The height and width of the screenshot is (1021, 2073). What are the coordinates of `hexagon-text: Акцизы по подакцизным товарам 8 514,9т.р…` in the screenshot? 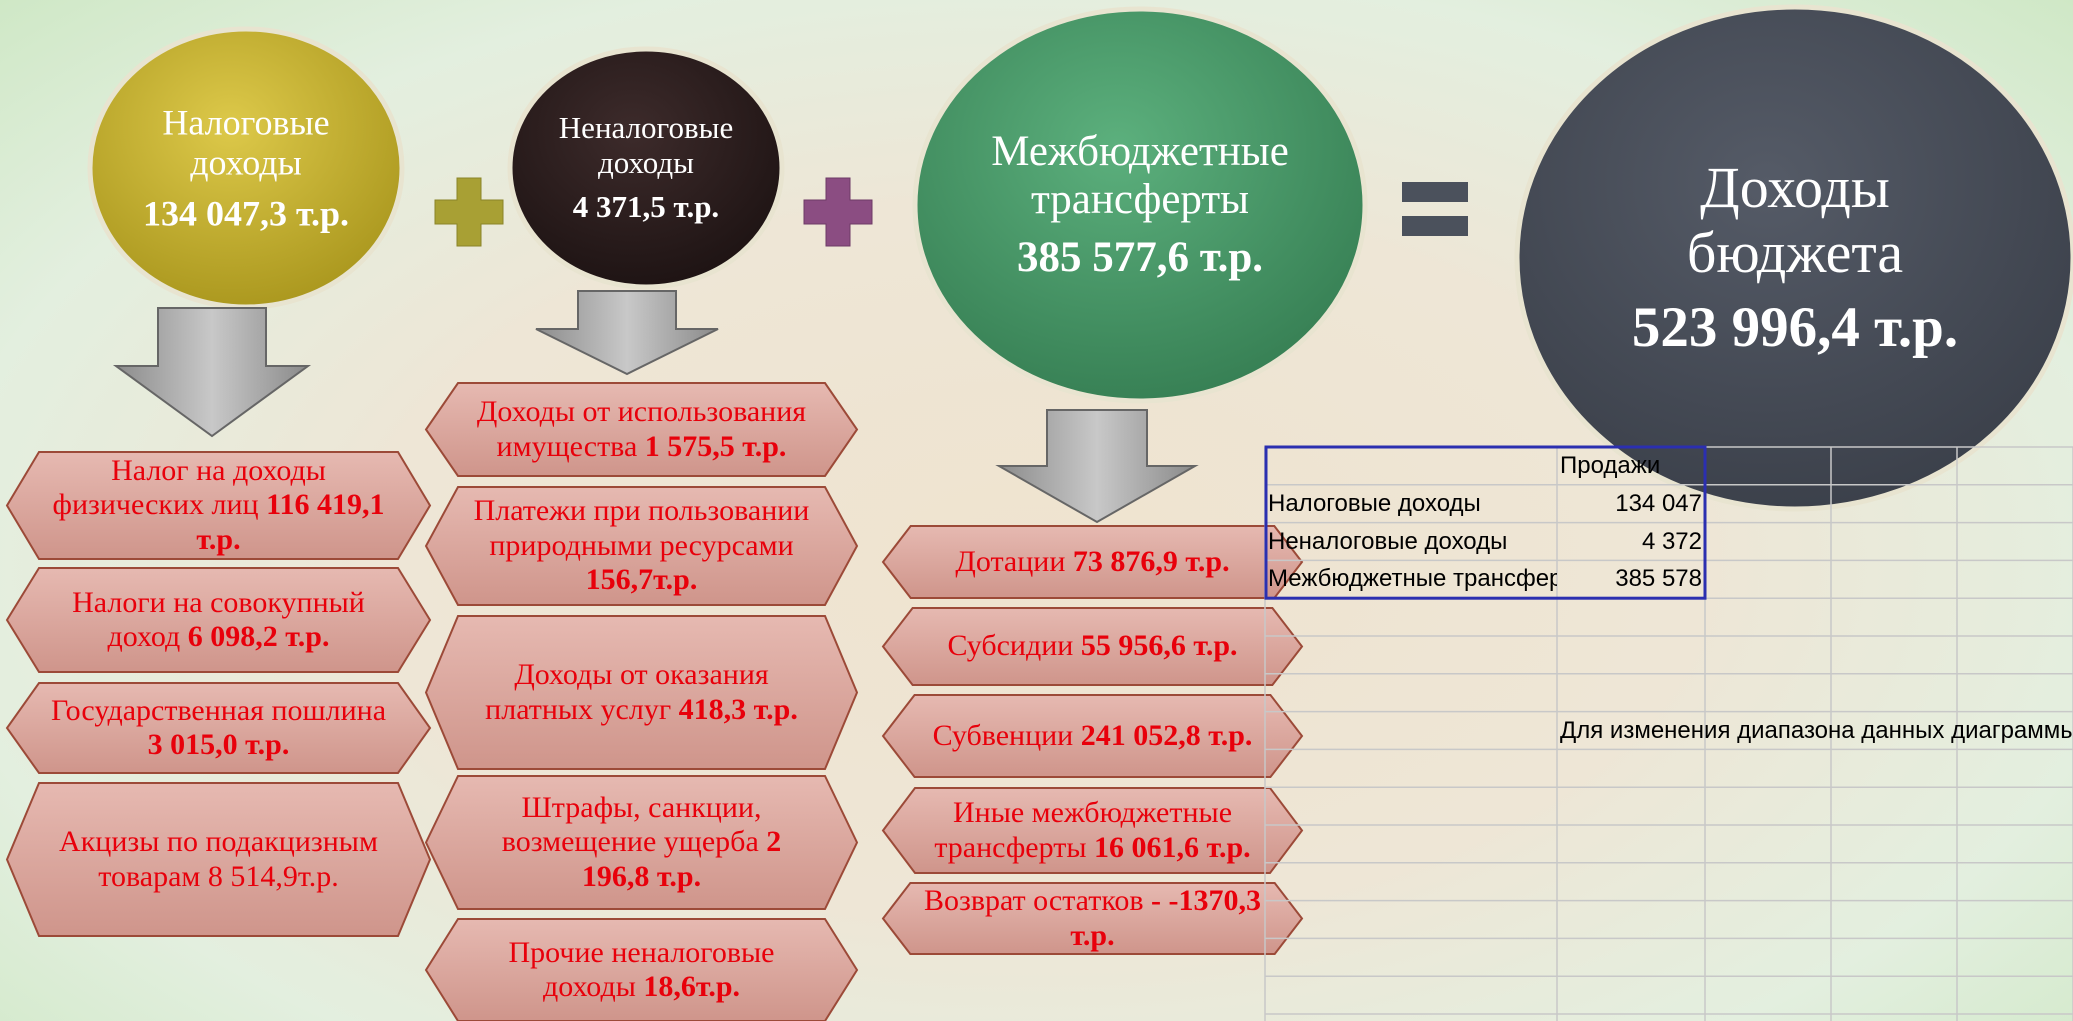 It's located at (218, 859).